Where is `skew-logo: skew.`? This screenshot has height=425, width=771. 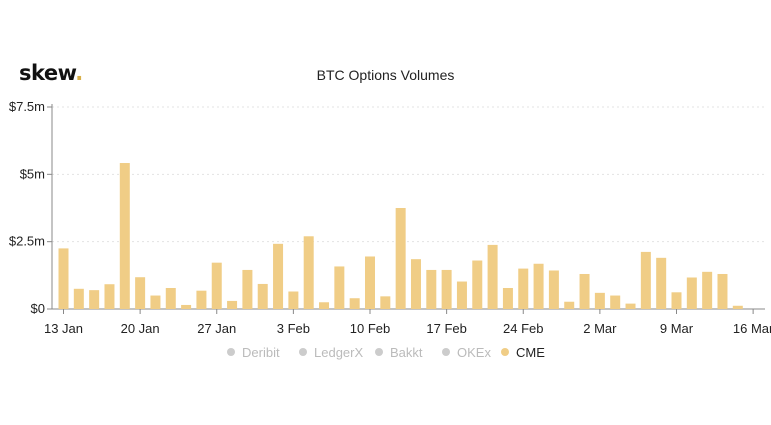 skew-logo: skew. is located at coordinates (51, 73).